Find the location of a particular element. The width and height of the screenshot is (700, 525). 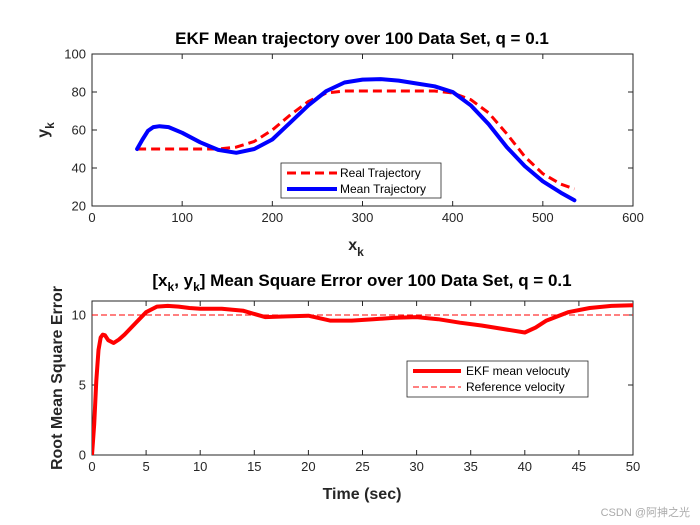

series-line-real-trajectory is located at coordinates (356, 140).